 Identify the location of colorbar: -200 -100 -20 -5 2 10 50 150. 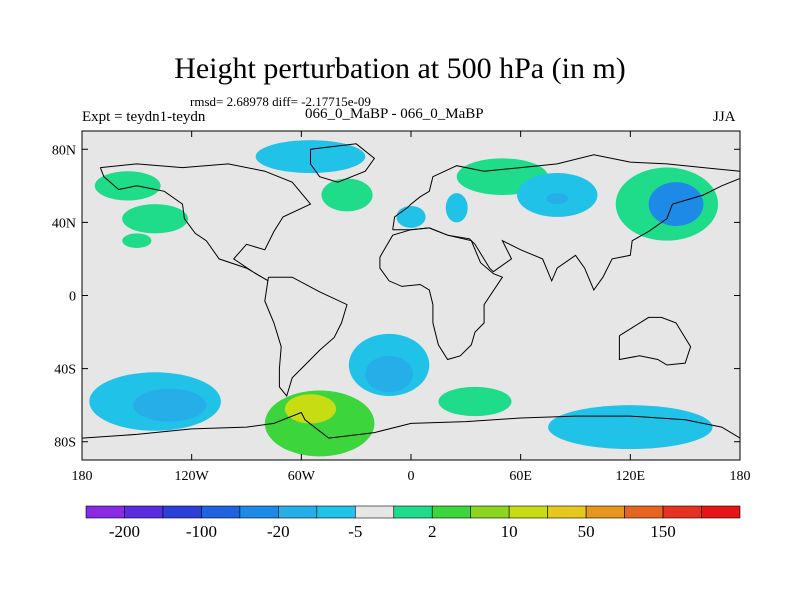
(413, 523).